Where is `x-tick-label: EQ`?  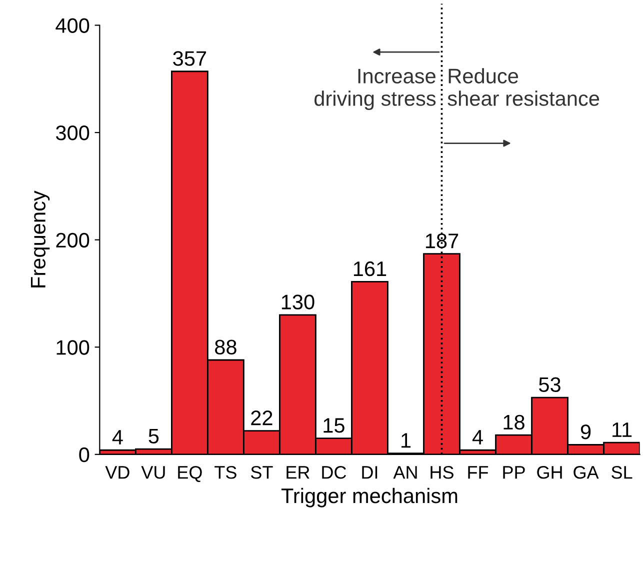
x-tick-label: EQ is located at coordinates (190, 474).